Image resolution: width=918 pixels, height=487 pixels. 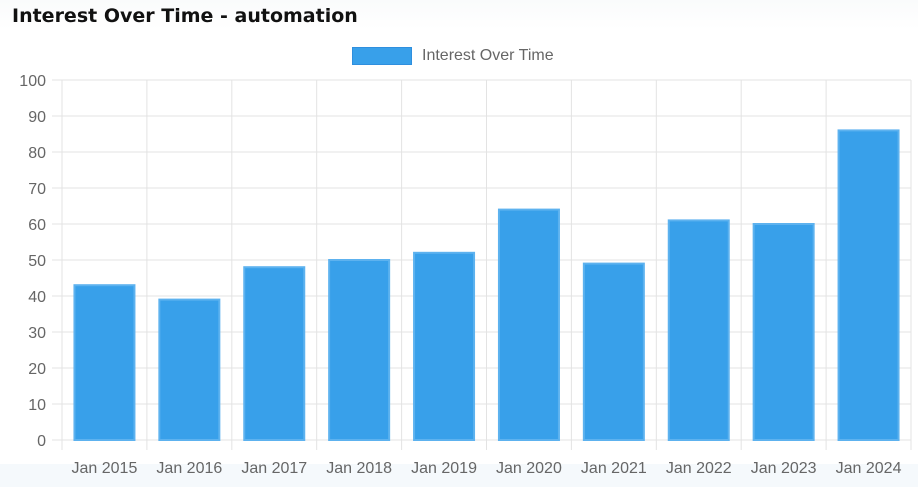 I want to click on y-tick-label: 30, so click(x=37, y=333).